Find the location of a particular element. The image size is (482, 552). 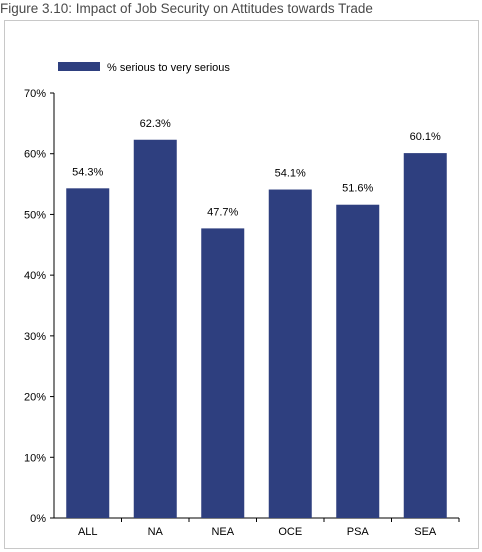

bar-all is located at coordinates (88, 353).